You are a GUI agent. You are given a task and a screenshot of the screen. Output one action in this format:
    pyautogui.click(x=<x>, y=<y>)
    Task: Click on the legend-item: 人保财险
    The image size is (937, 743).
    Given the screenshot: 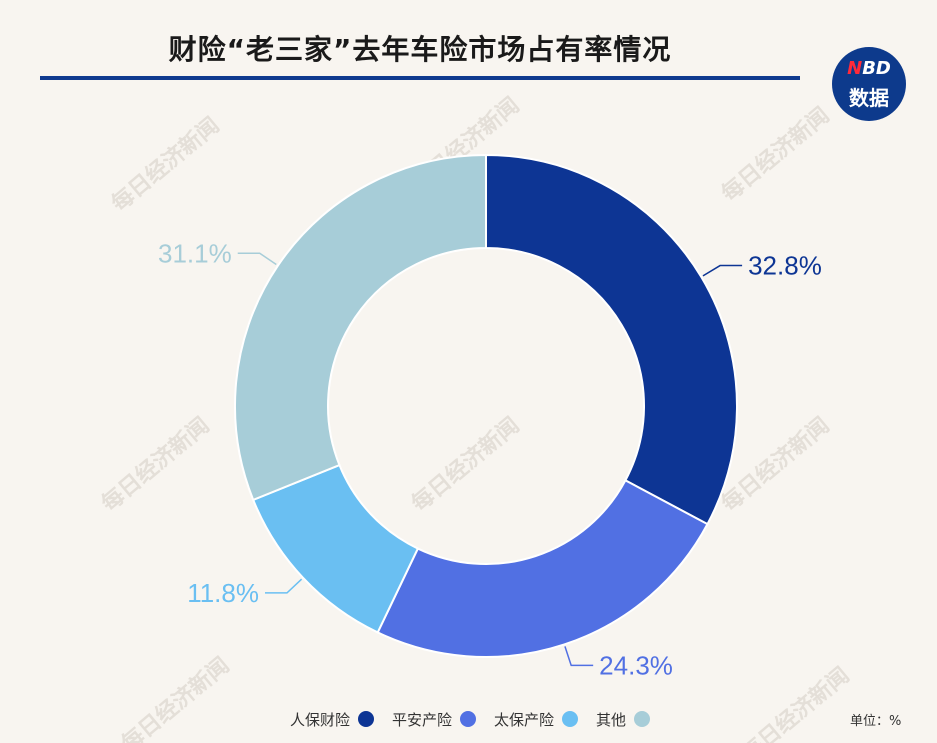 What is the action you would take?
    pyautogui.click(x=332, y=719)
    